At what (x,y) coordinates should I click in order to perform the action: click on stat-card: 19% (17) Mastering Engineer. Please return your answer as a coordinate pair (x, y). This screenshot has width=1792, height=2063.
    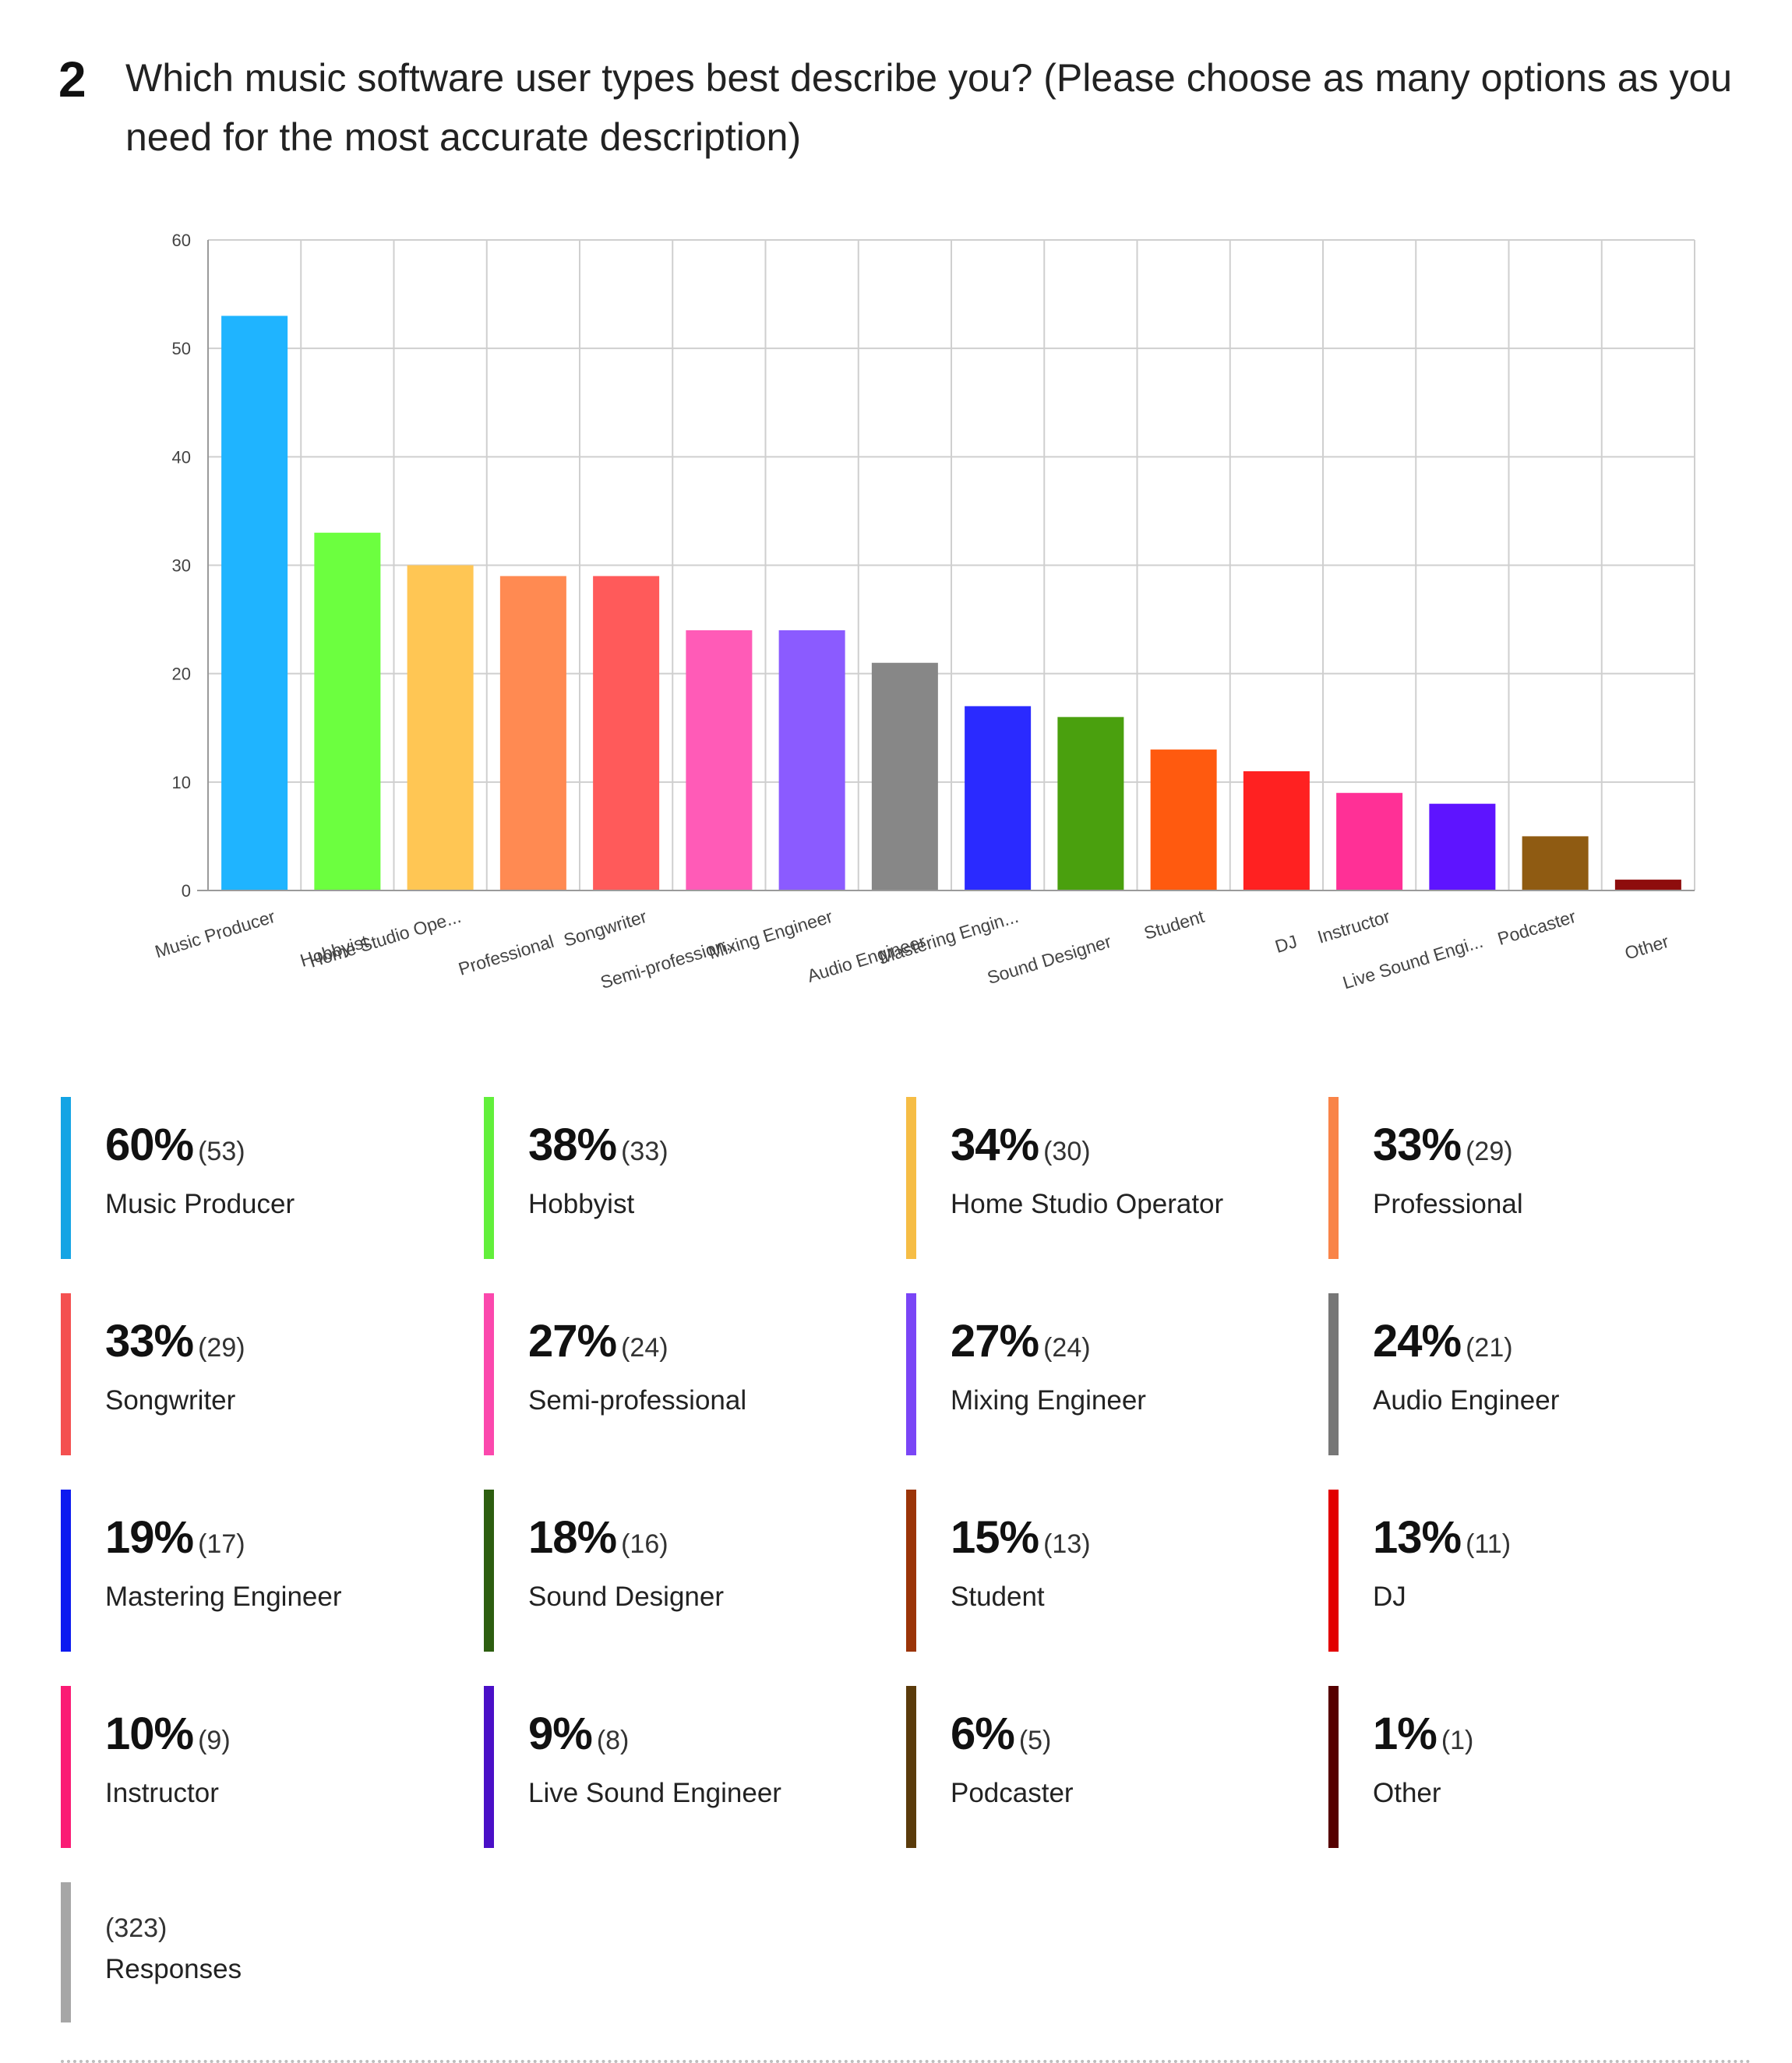
    Looking at the image, I should click on (263, 1571).